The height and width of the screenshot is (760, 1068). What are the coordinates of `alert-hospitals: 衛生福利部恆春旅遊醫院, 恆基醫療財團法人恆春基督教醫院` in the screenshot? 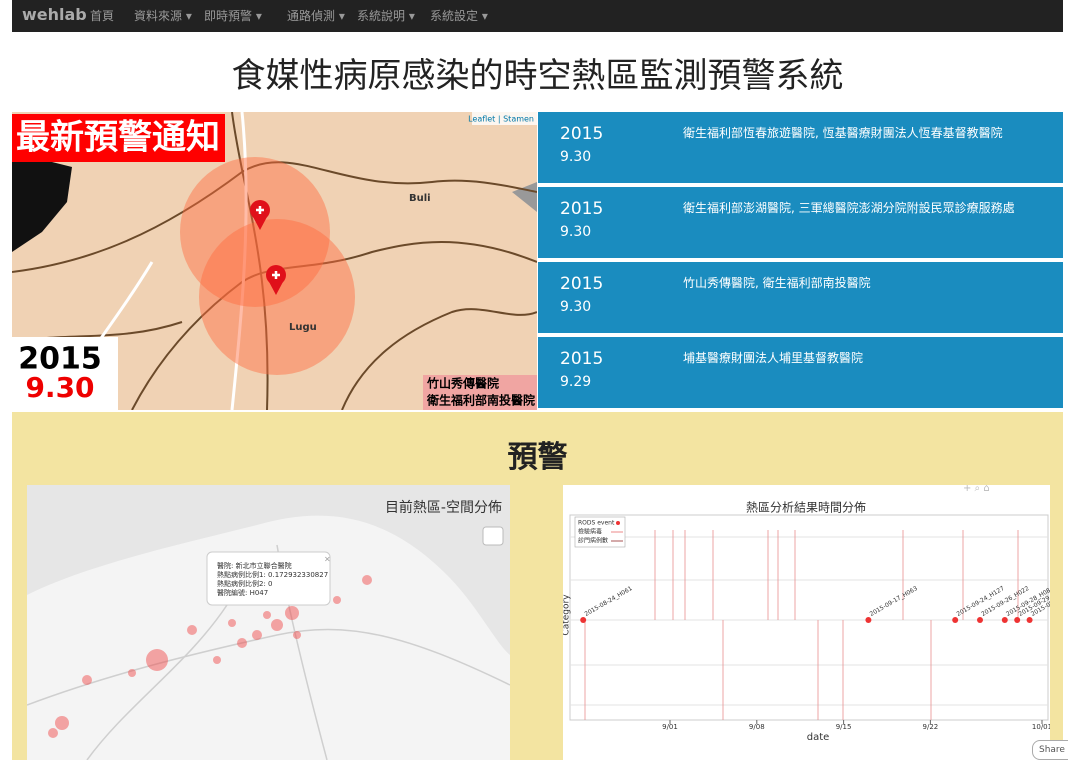 It's located at (843, 133).